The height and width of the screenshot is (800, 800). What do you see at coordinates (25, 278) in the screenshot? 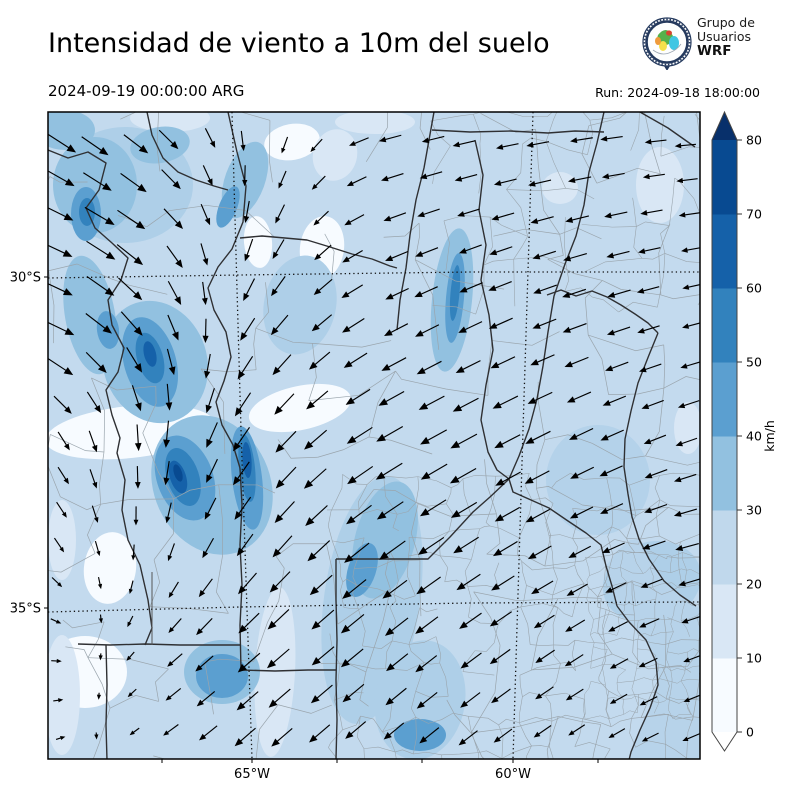
I see `lat-tick-label: 30°S` at bounding box center [25, 278].